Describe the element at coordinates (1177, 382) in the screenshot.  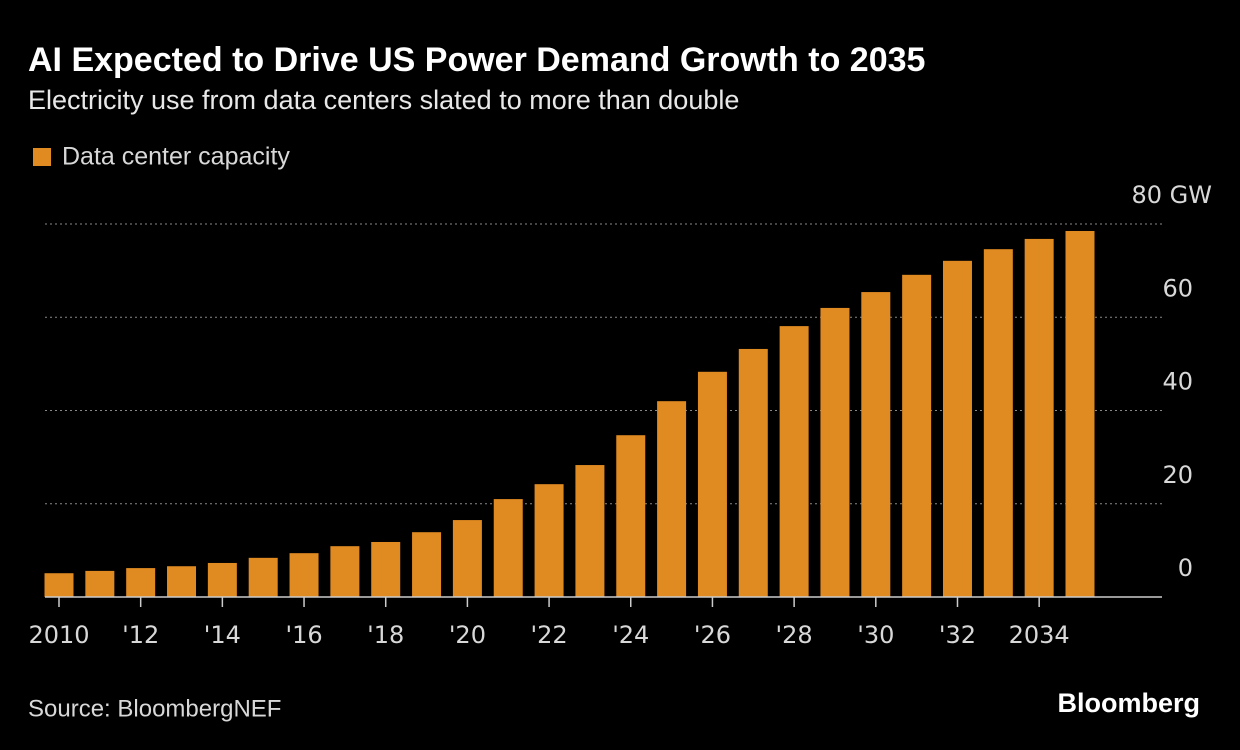
I see `y-tick-label: 40` at that location.